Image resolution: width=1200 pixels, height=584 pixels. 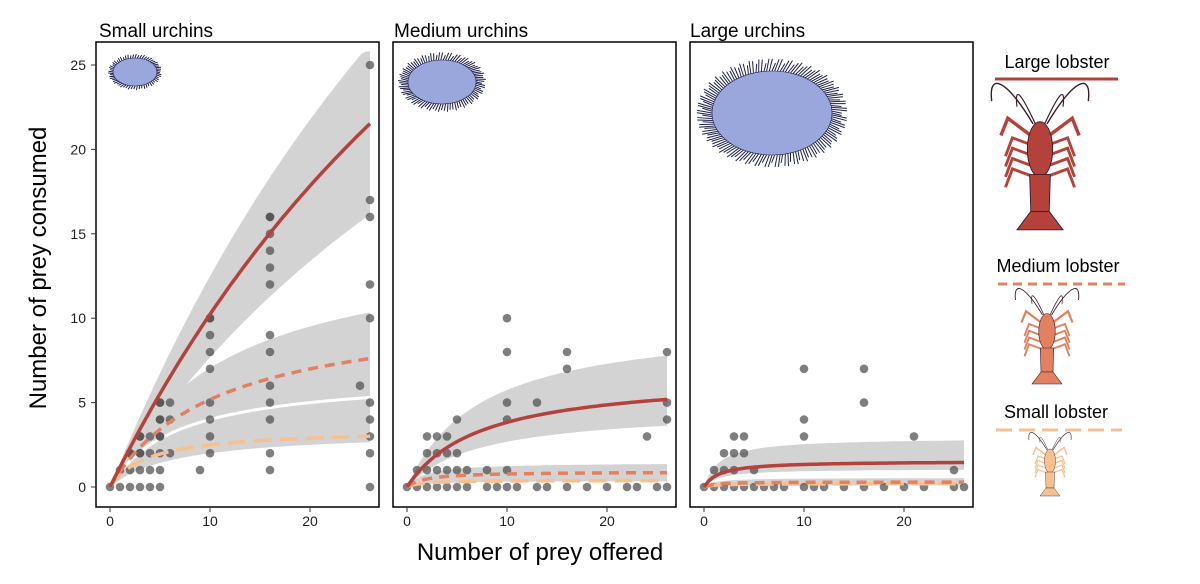 I want to click on x-axis-title: Number of prey offered, so click(x=540, y=552).